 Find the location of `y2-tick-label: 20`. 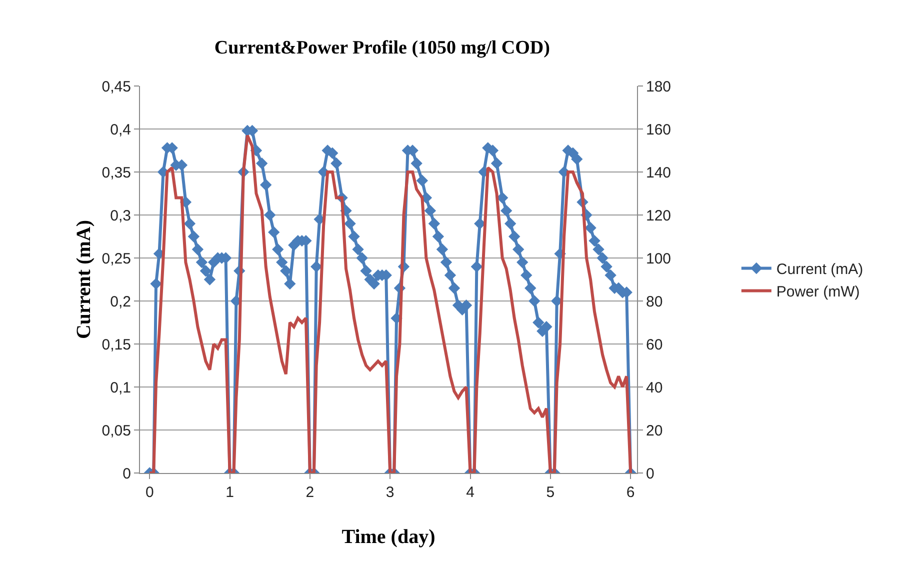

y2-tick-label: 20 is located at coordinates (654, 431).